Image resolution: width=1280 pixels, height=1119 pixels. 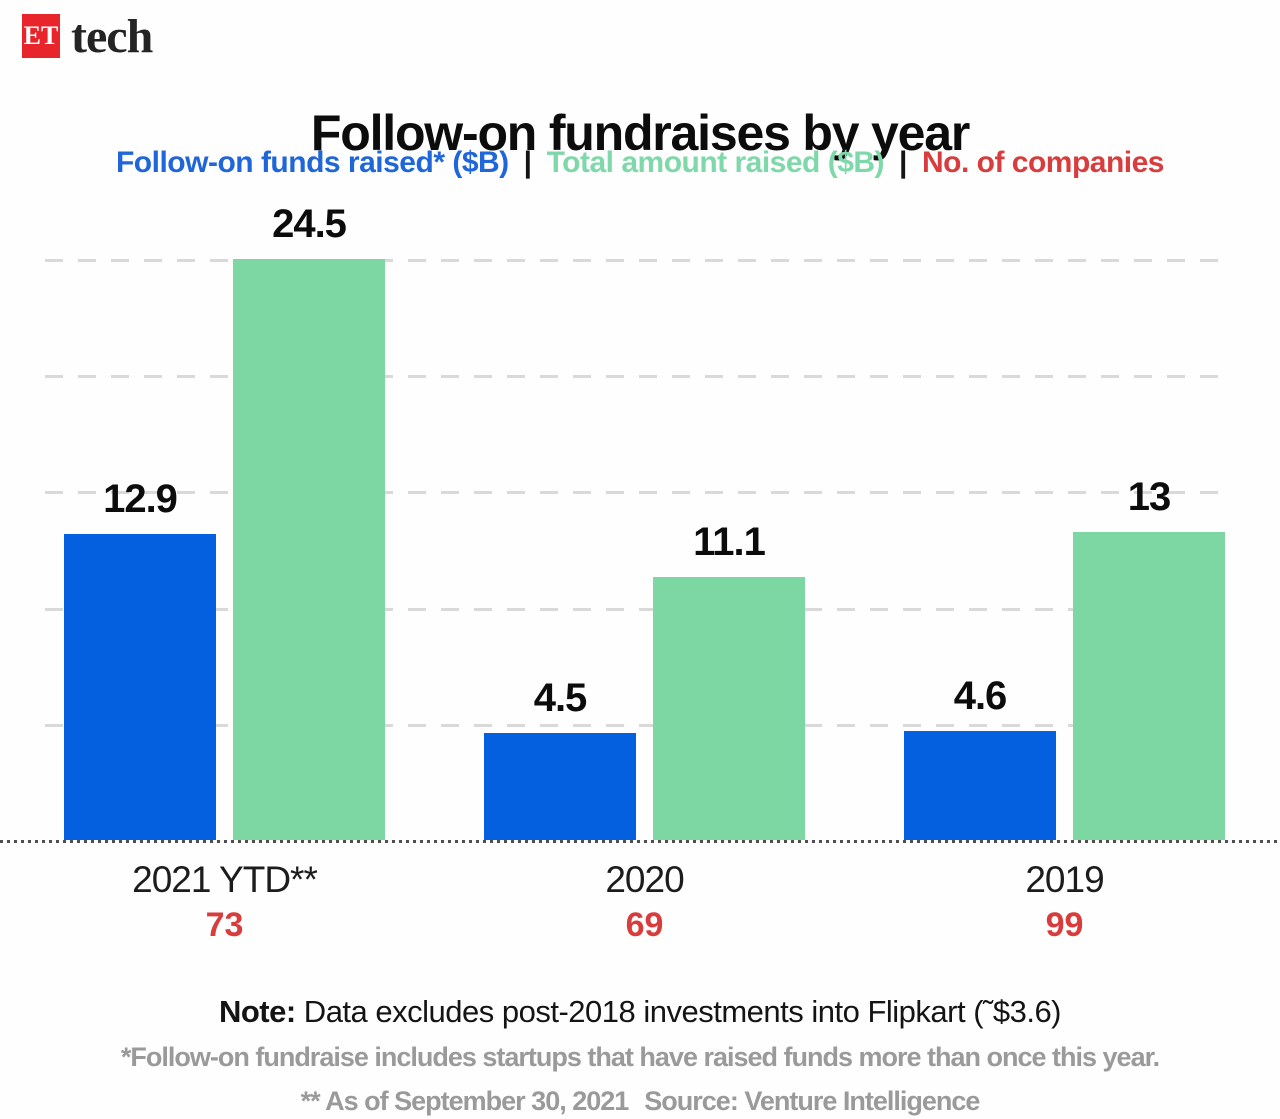 What do you see at coordinates (980, 695) in the screenshot?
I see `bar-value-label: 4.6` at bounding box center [980, 695].